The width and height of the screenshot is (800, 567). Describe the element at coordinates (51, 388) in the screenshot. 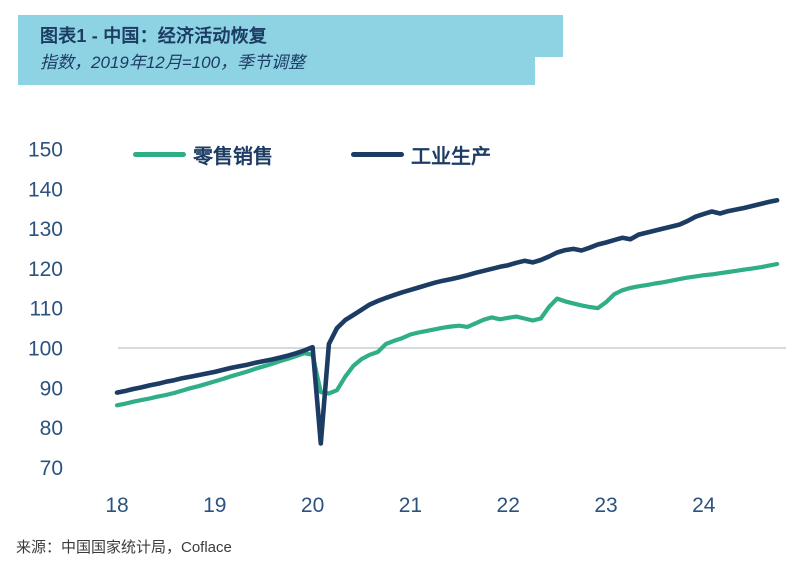

I see `y-tick-label: 90` at that location.